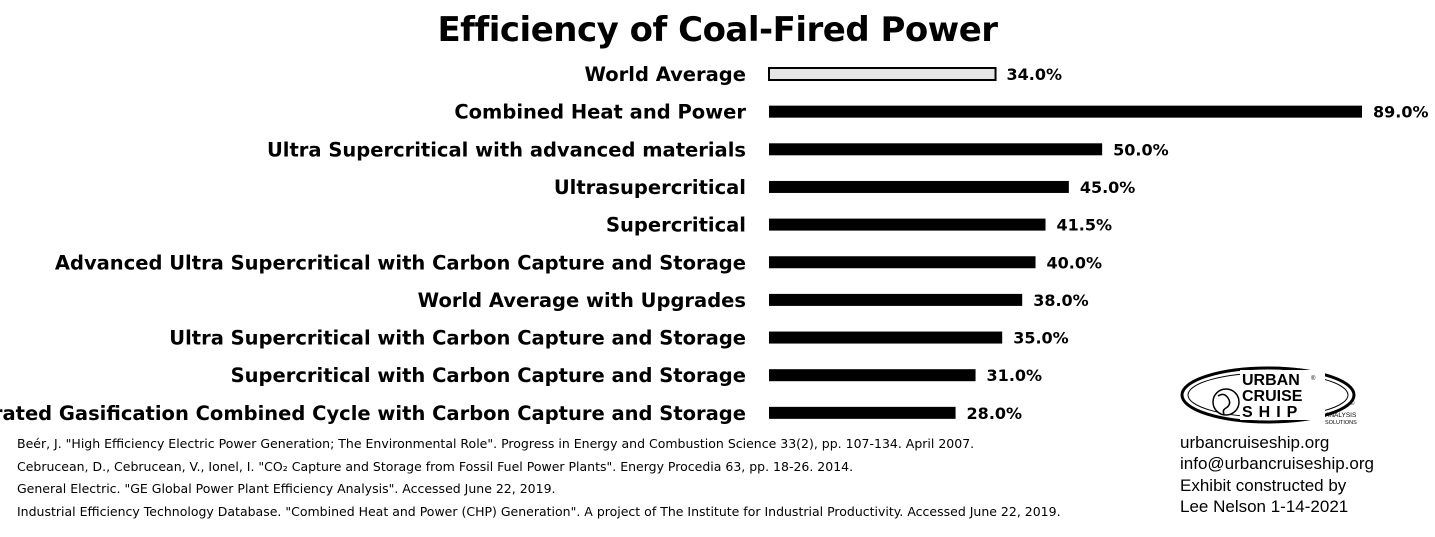 The width and height of the screenshot is (1435, 537). Describe the element at coordinates (1272, 396) in the screenshot. I see `logo-line2: CRUISE` at that location.